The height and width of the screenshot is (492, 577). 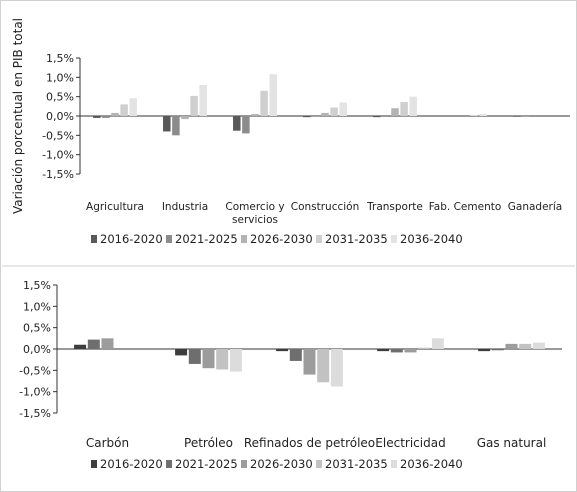 I want to click on category-label: Construcción, so click(x=325, y=207).